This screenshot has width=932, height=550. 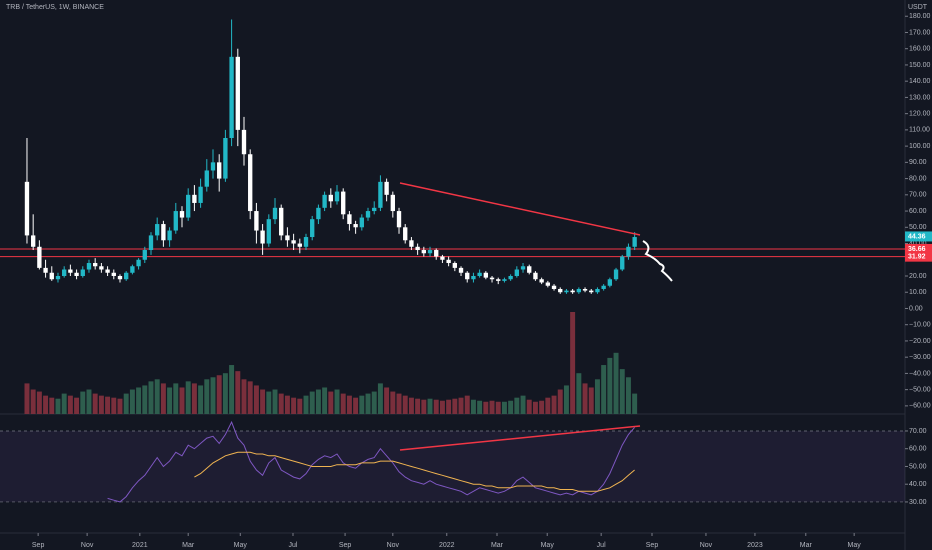 What do you see at coordinates (55, 7) in the screenshot?
I see `chart-title: TRB / TetherUS, 1W, BINANCE` at bounding box center [55, 7].